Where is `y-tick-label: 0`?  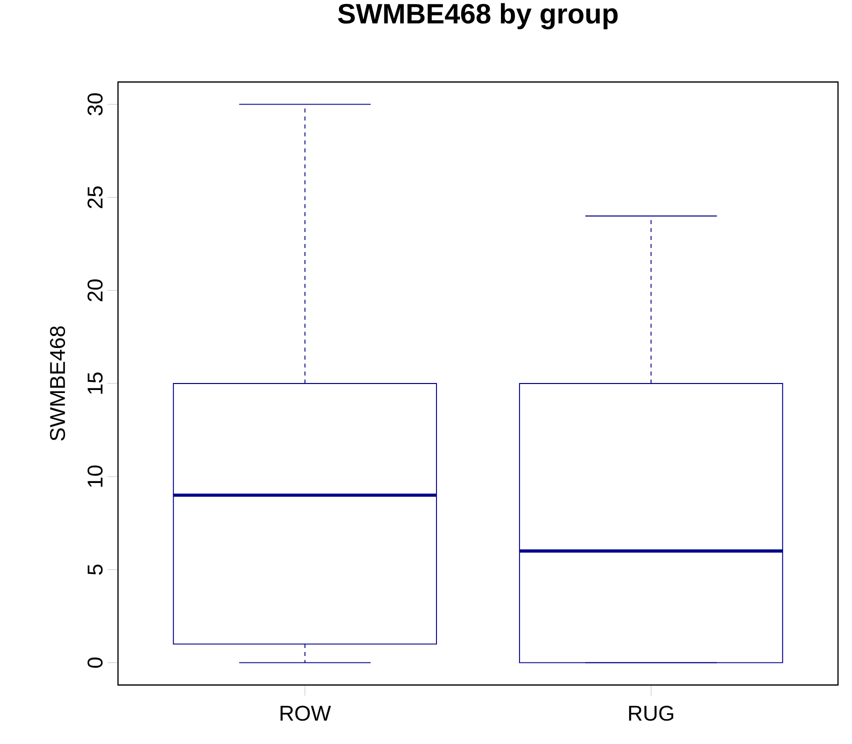 y-tick-label: 0 is located at coordinates (95, 663).